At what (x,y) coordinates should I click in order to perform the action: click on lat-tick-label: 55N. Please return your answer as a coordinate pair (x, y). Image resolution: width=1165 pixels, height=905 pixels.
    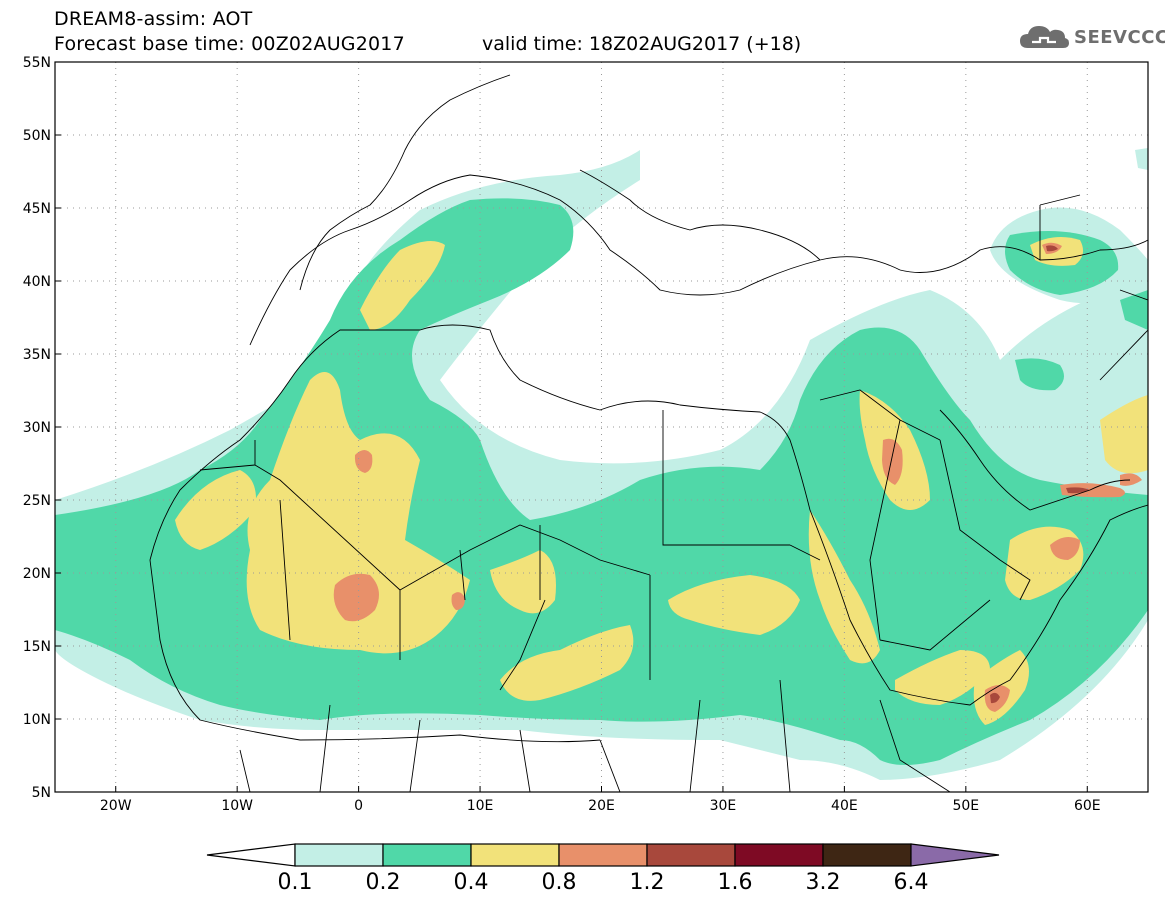
    Looking at the image, I should click on (37, 63).